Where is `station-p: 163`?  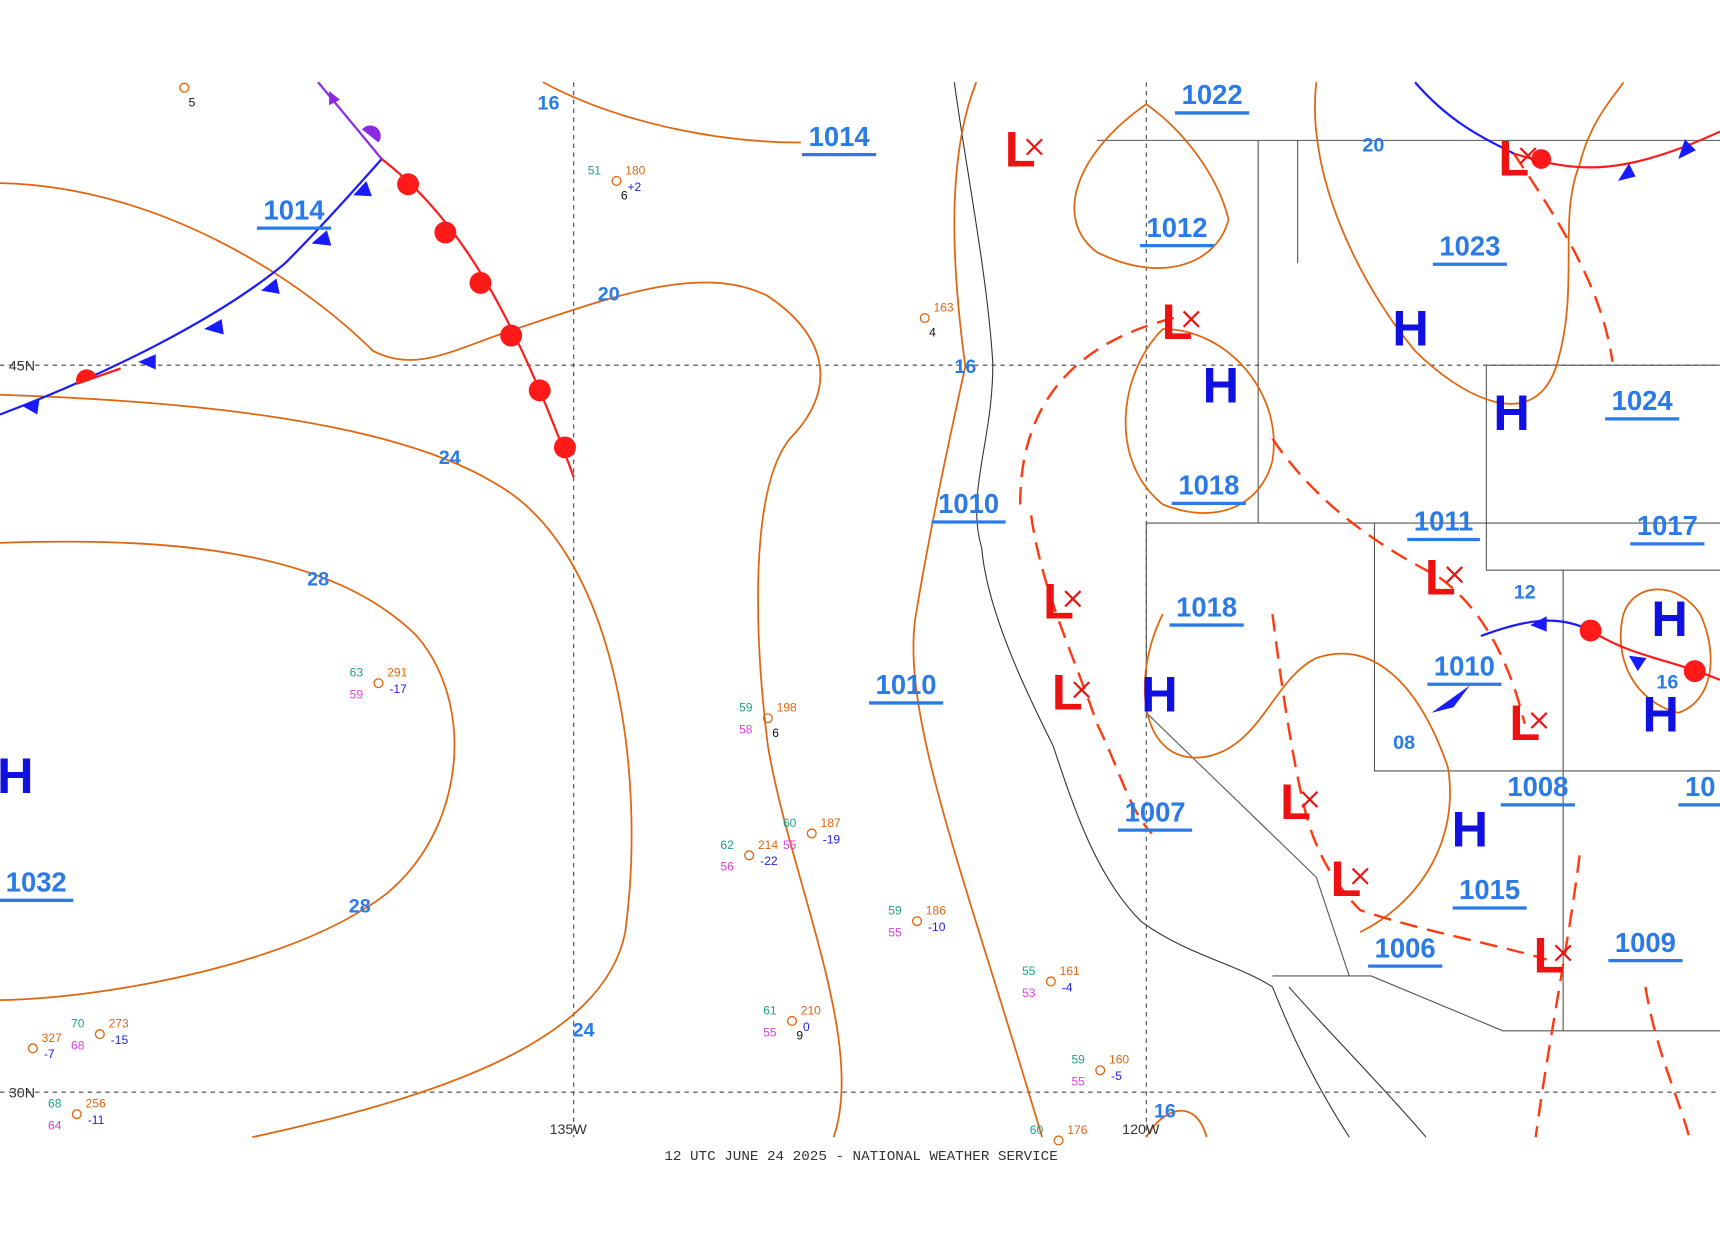
station-p: 163 is located at coordinates (943, 307).